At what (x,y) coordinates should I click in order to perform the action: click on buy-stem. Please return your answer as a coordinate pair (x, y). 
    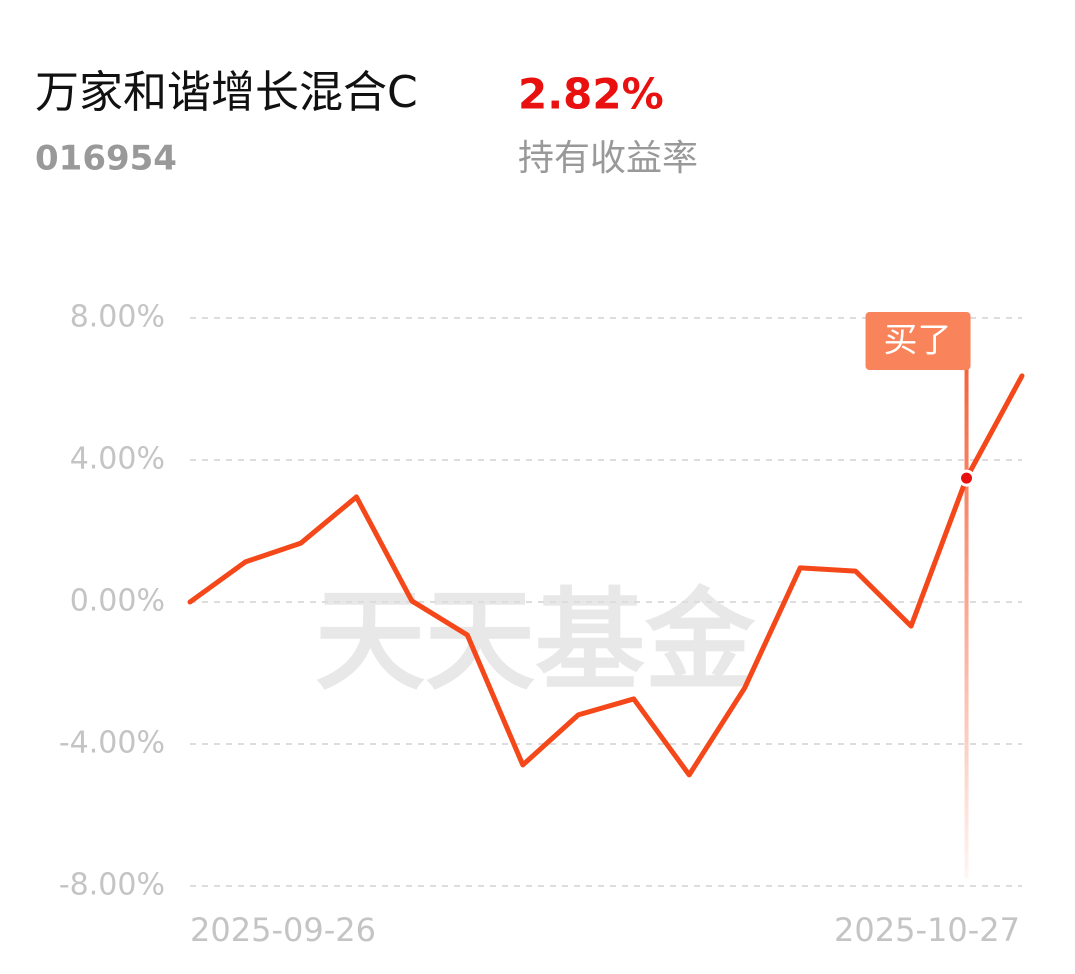
    Looking at the image, I should click on (966, 609).